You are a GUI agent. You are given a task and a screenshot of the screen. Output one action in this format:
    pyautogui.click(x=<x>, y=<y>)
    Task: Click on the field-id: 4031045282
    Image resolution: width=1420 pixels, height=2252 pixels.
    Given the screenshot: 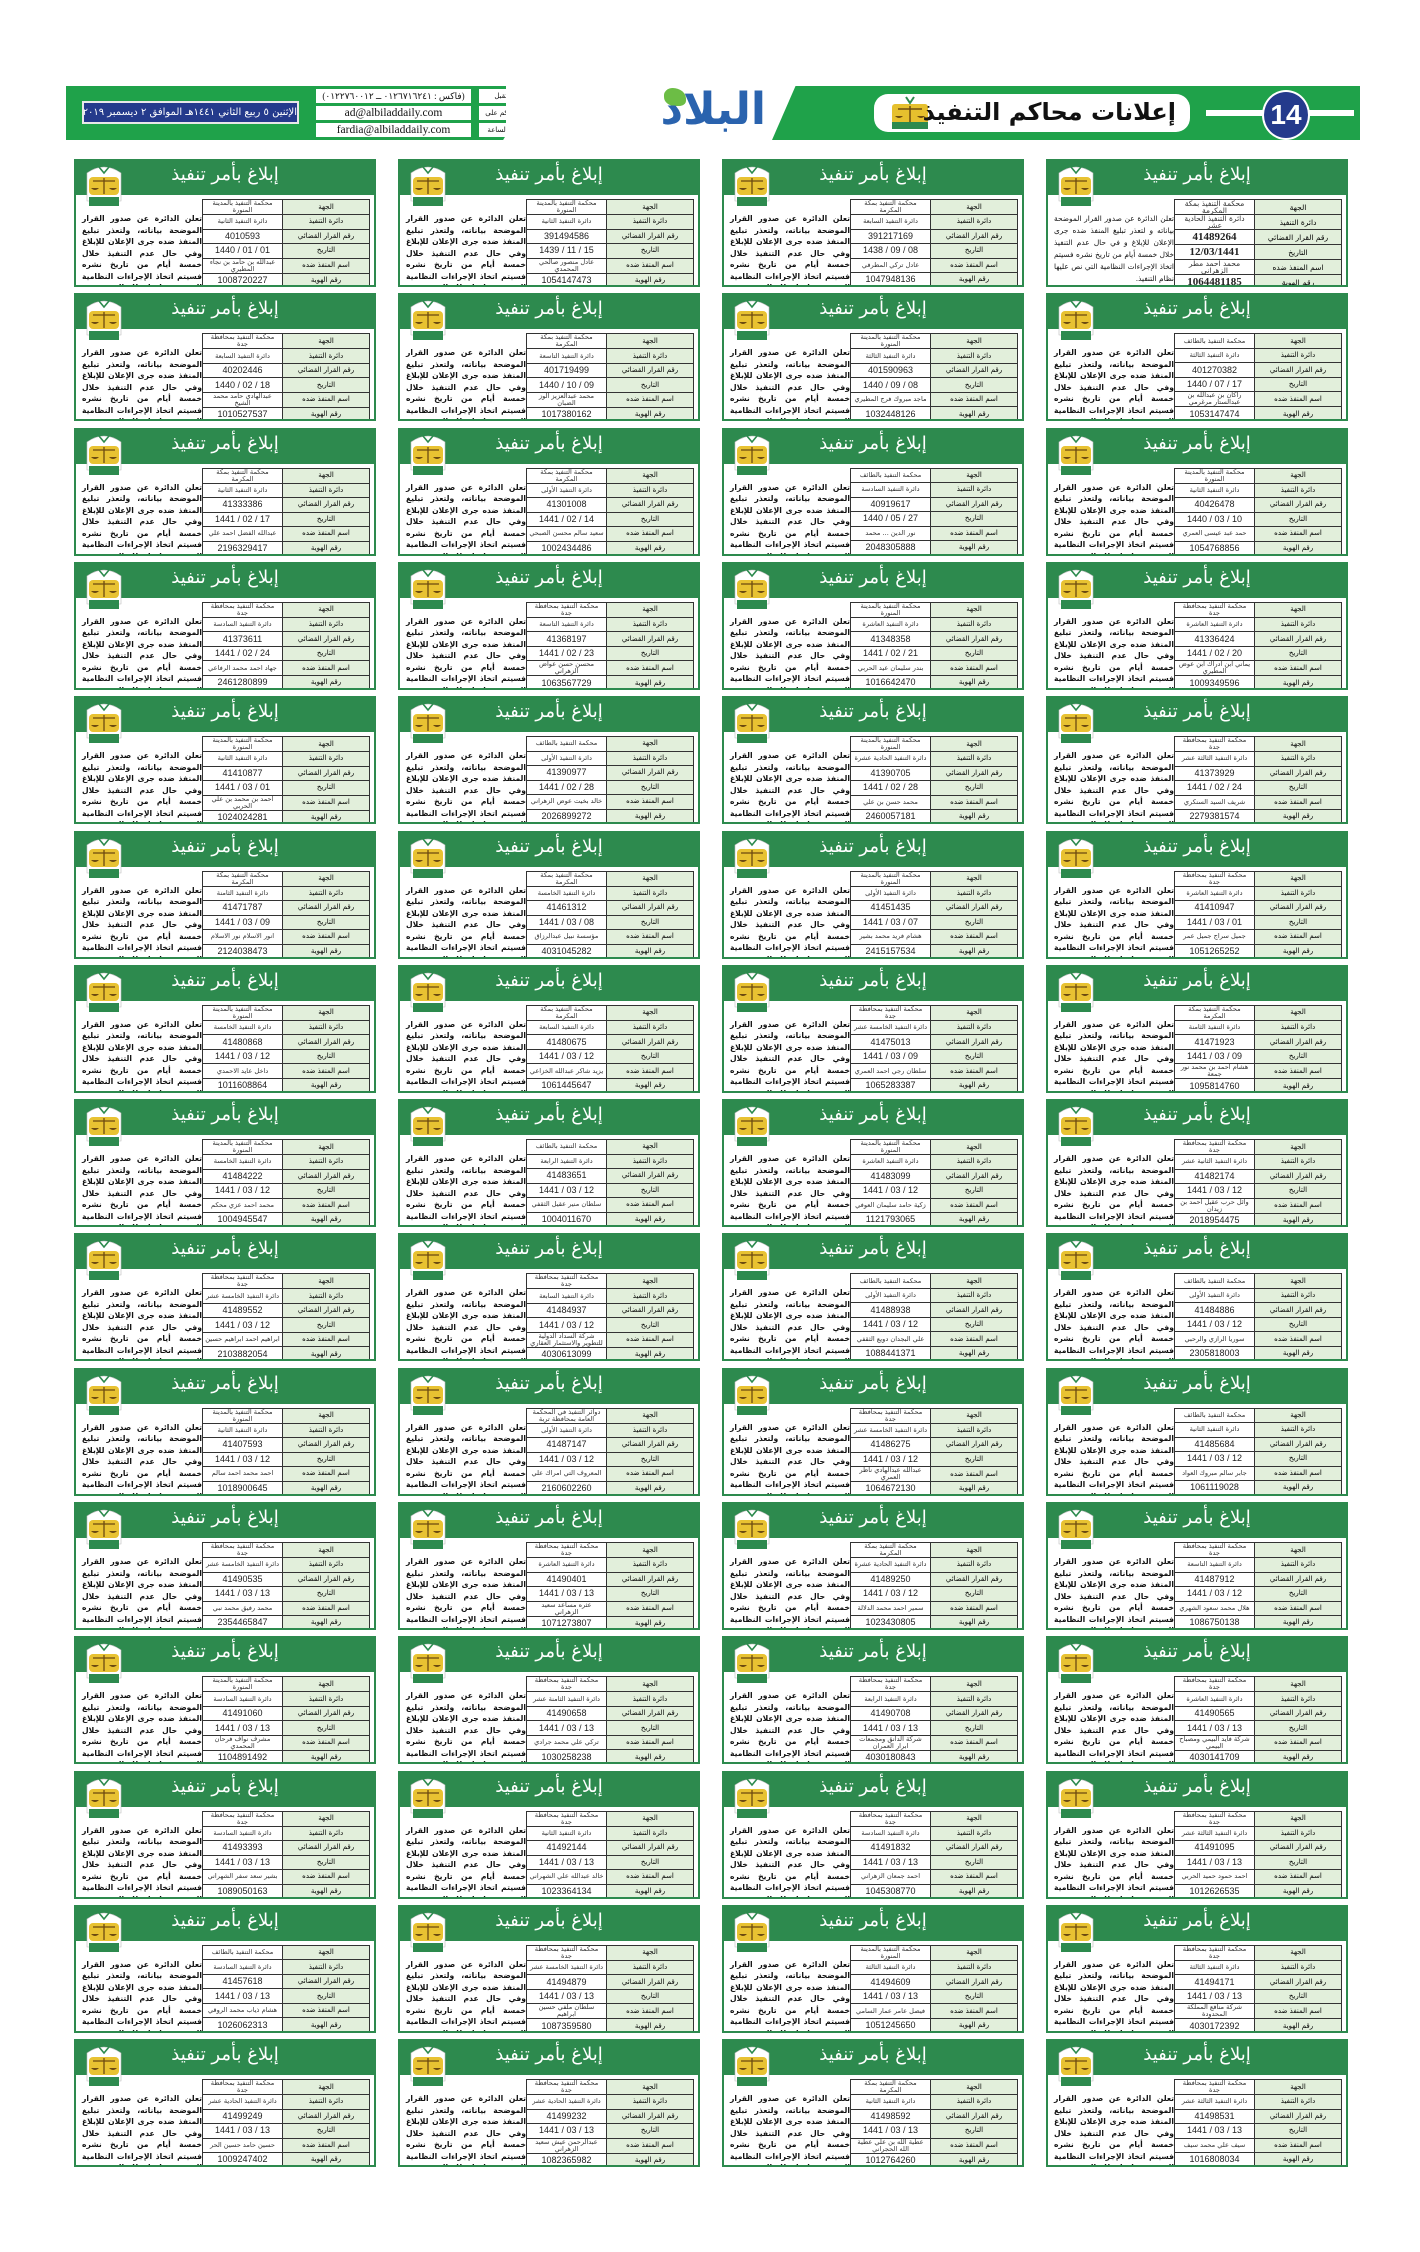 What is the action you would take?
    pyautogui.click(x=566, y=950)
    